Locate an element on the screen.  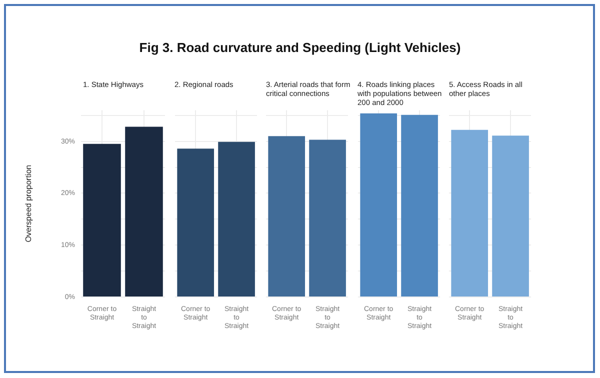
text: Fig 3. Road curvature and Speeding (Light Vehicles) is located at coordinates (300, 47).